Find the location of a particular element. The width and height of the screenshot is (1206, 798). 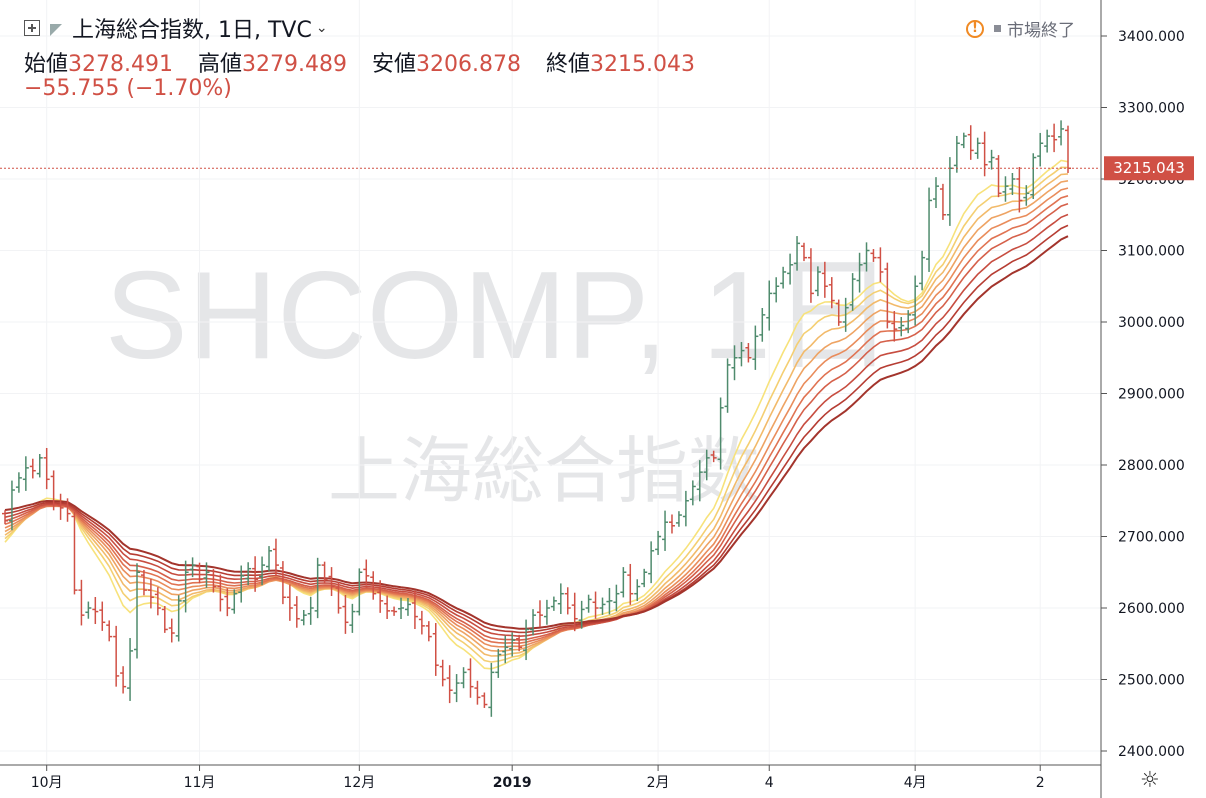

symbol-title: 上海総合指数, 1日, TVC is located at coordinates (192, 30).